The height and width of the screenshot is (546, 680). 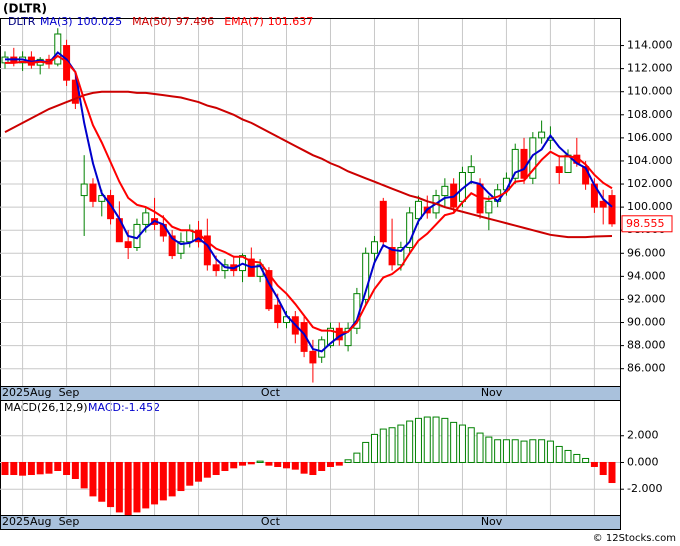 I want to click on price-tag-label: 98.555, so click(x=645, y=223).